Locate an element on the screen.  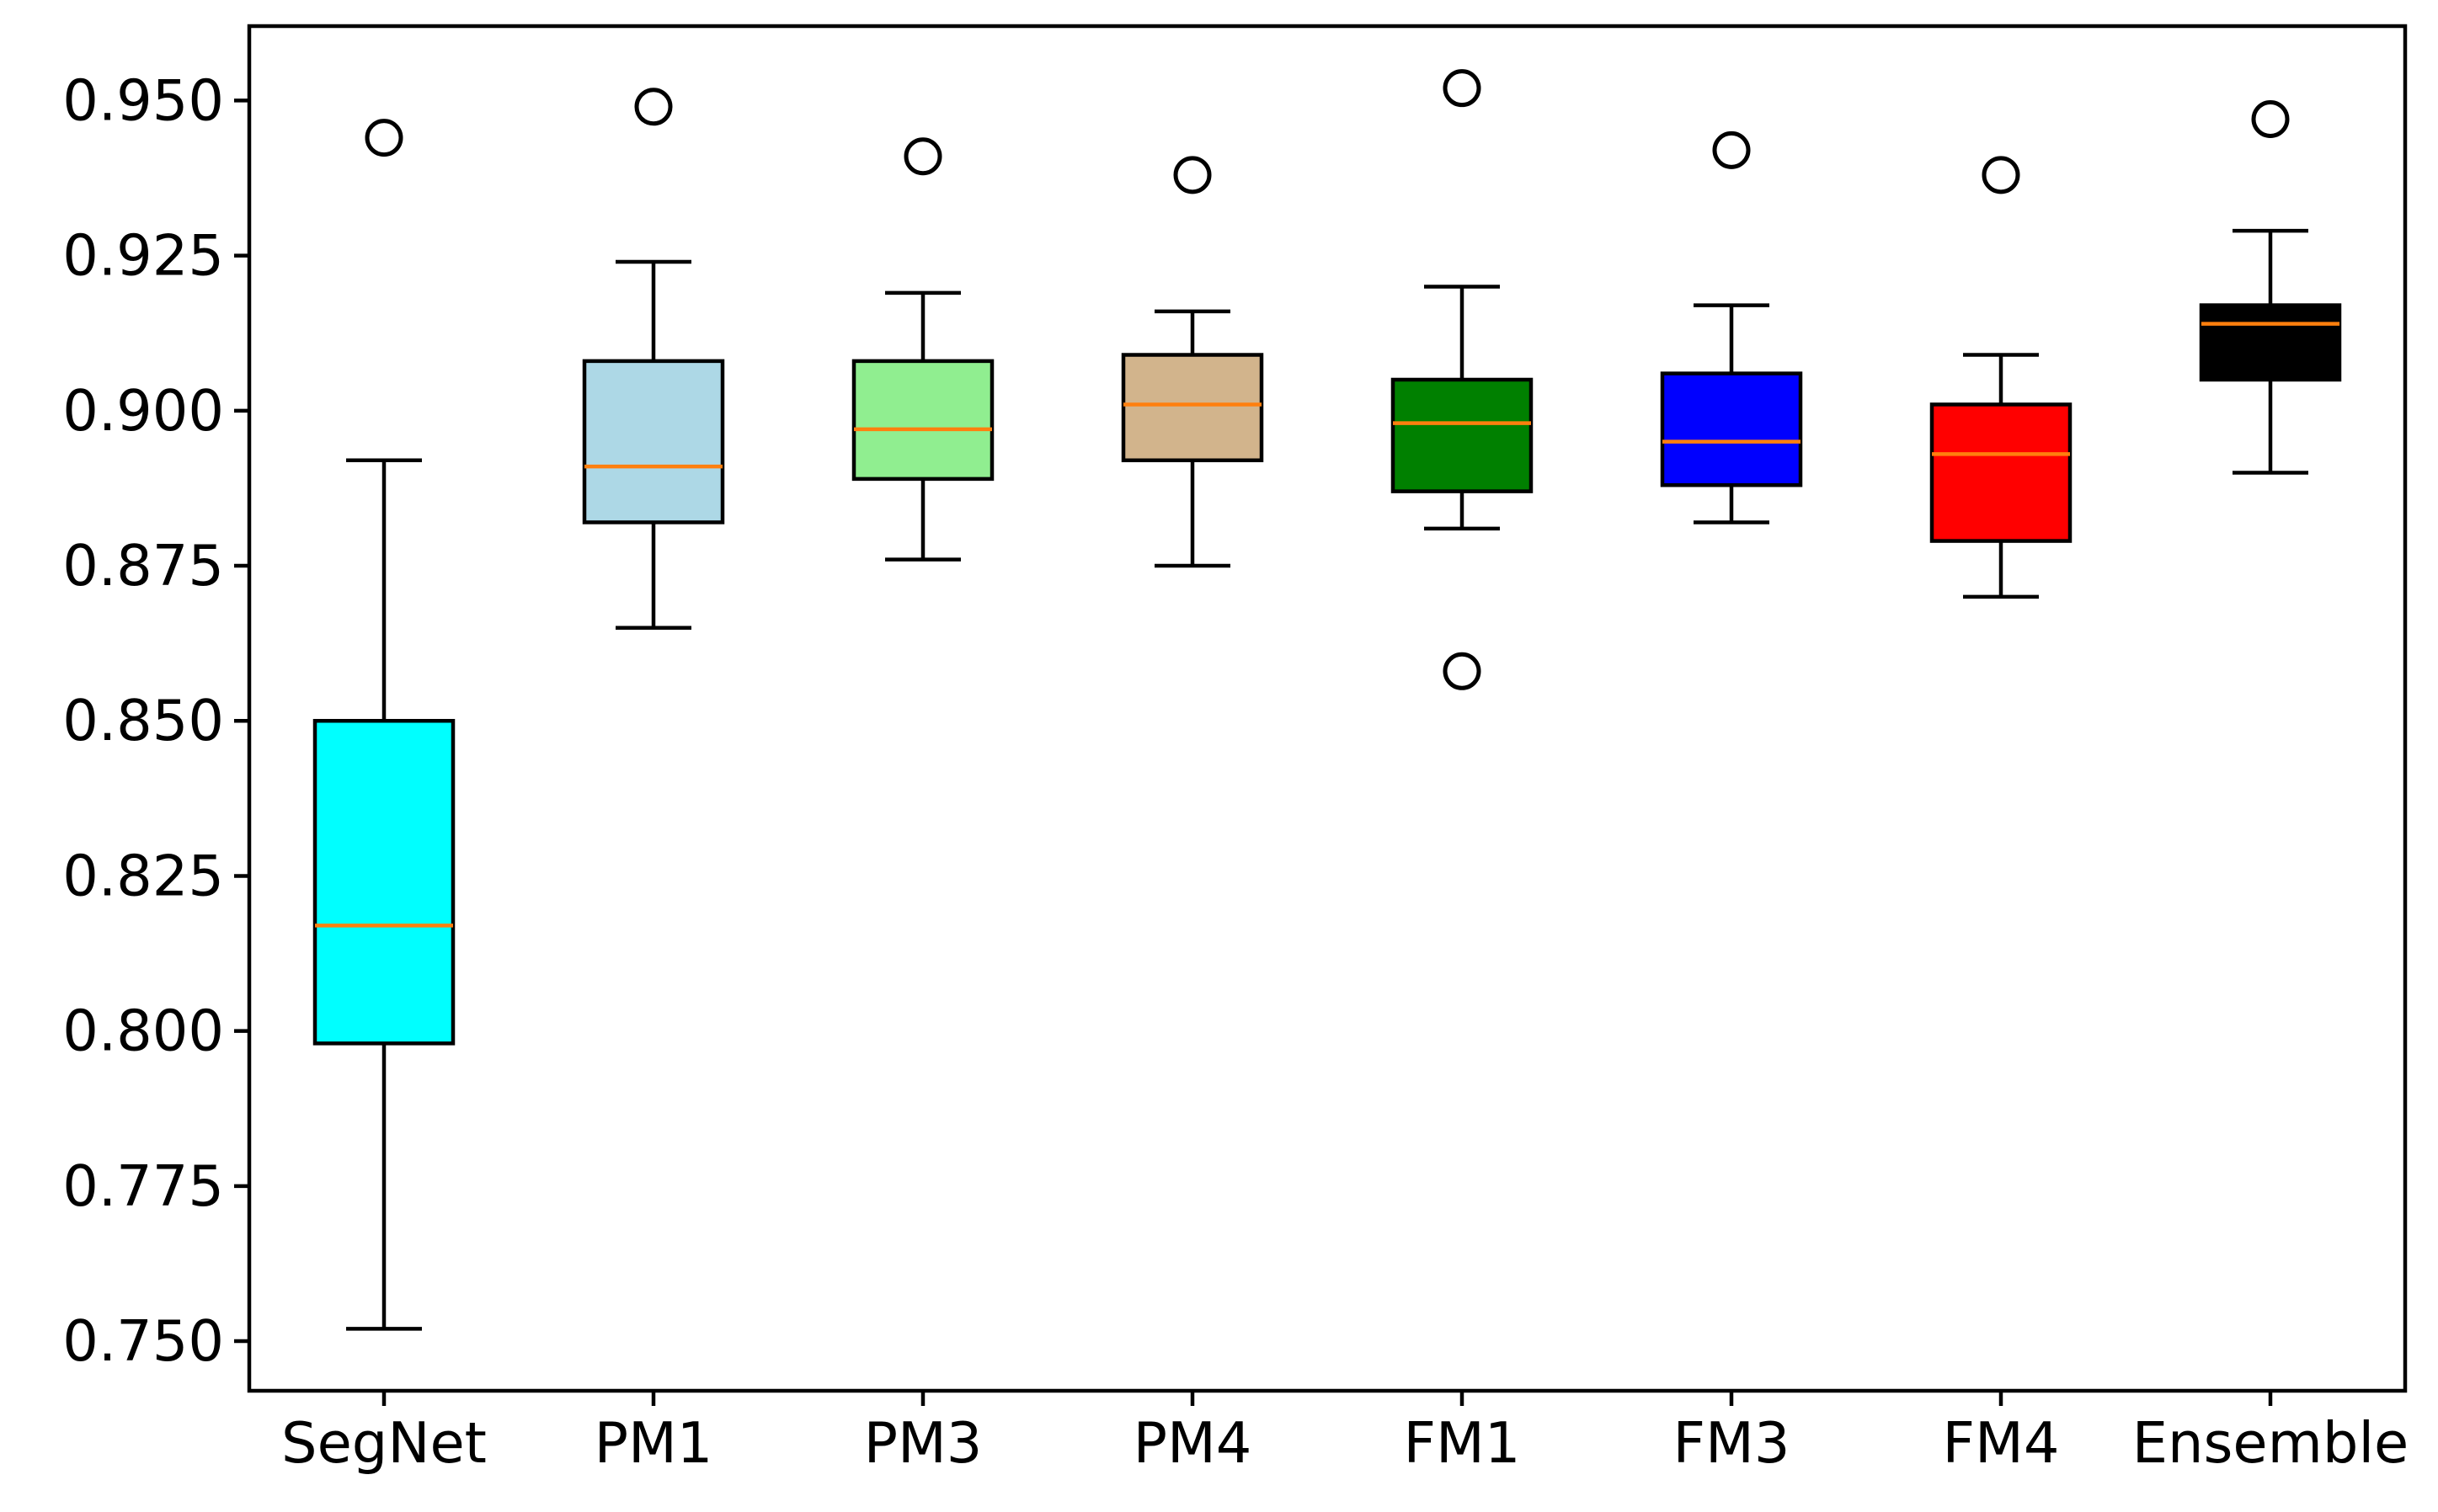
y-tick-label: 0.925 is located at coordinates (143, 256).